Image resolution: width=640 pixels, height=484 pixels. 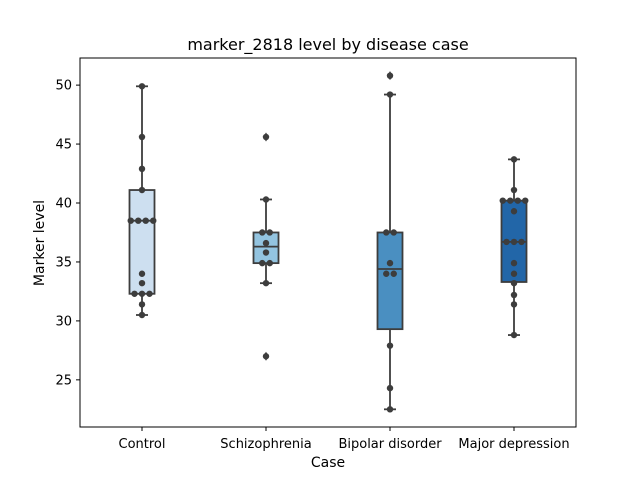 What do you see at coordinates (63, 321) in the screenshot?
I see `y-tick-label: 30` at bounding box center [63, 321].